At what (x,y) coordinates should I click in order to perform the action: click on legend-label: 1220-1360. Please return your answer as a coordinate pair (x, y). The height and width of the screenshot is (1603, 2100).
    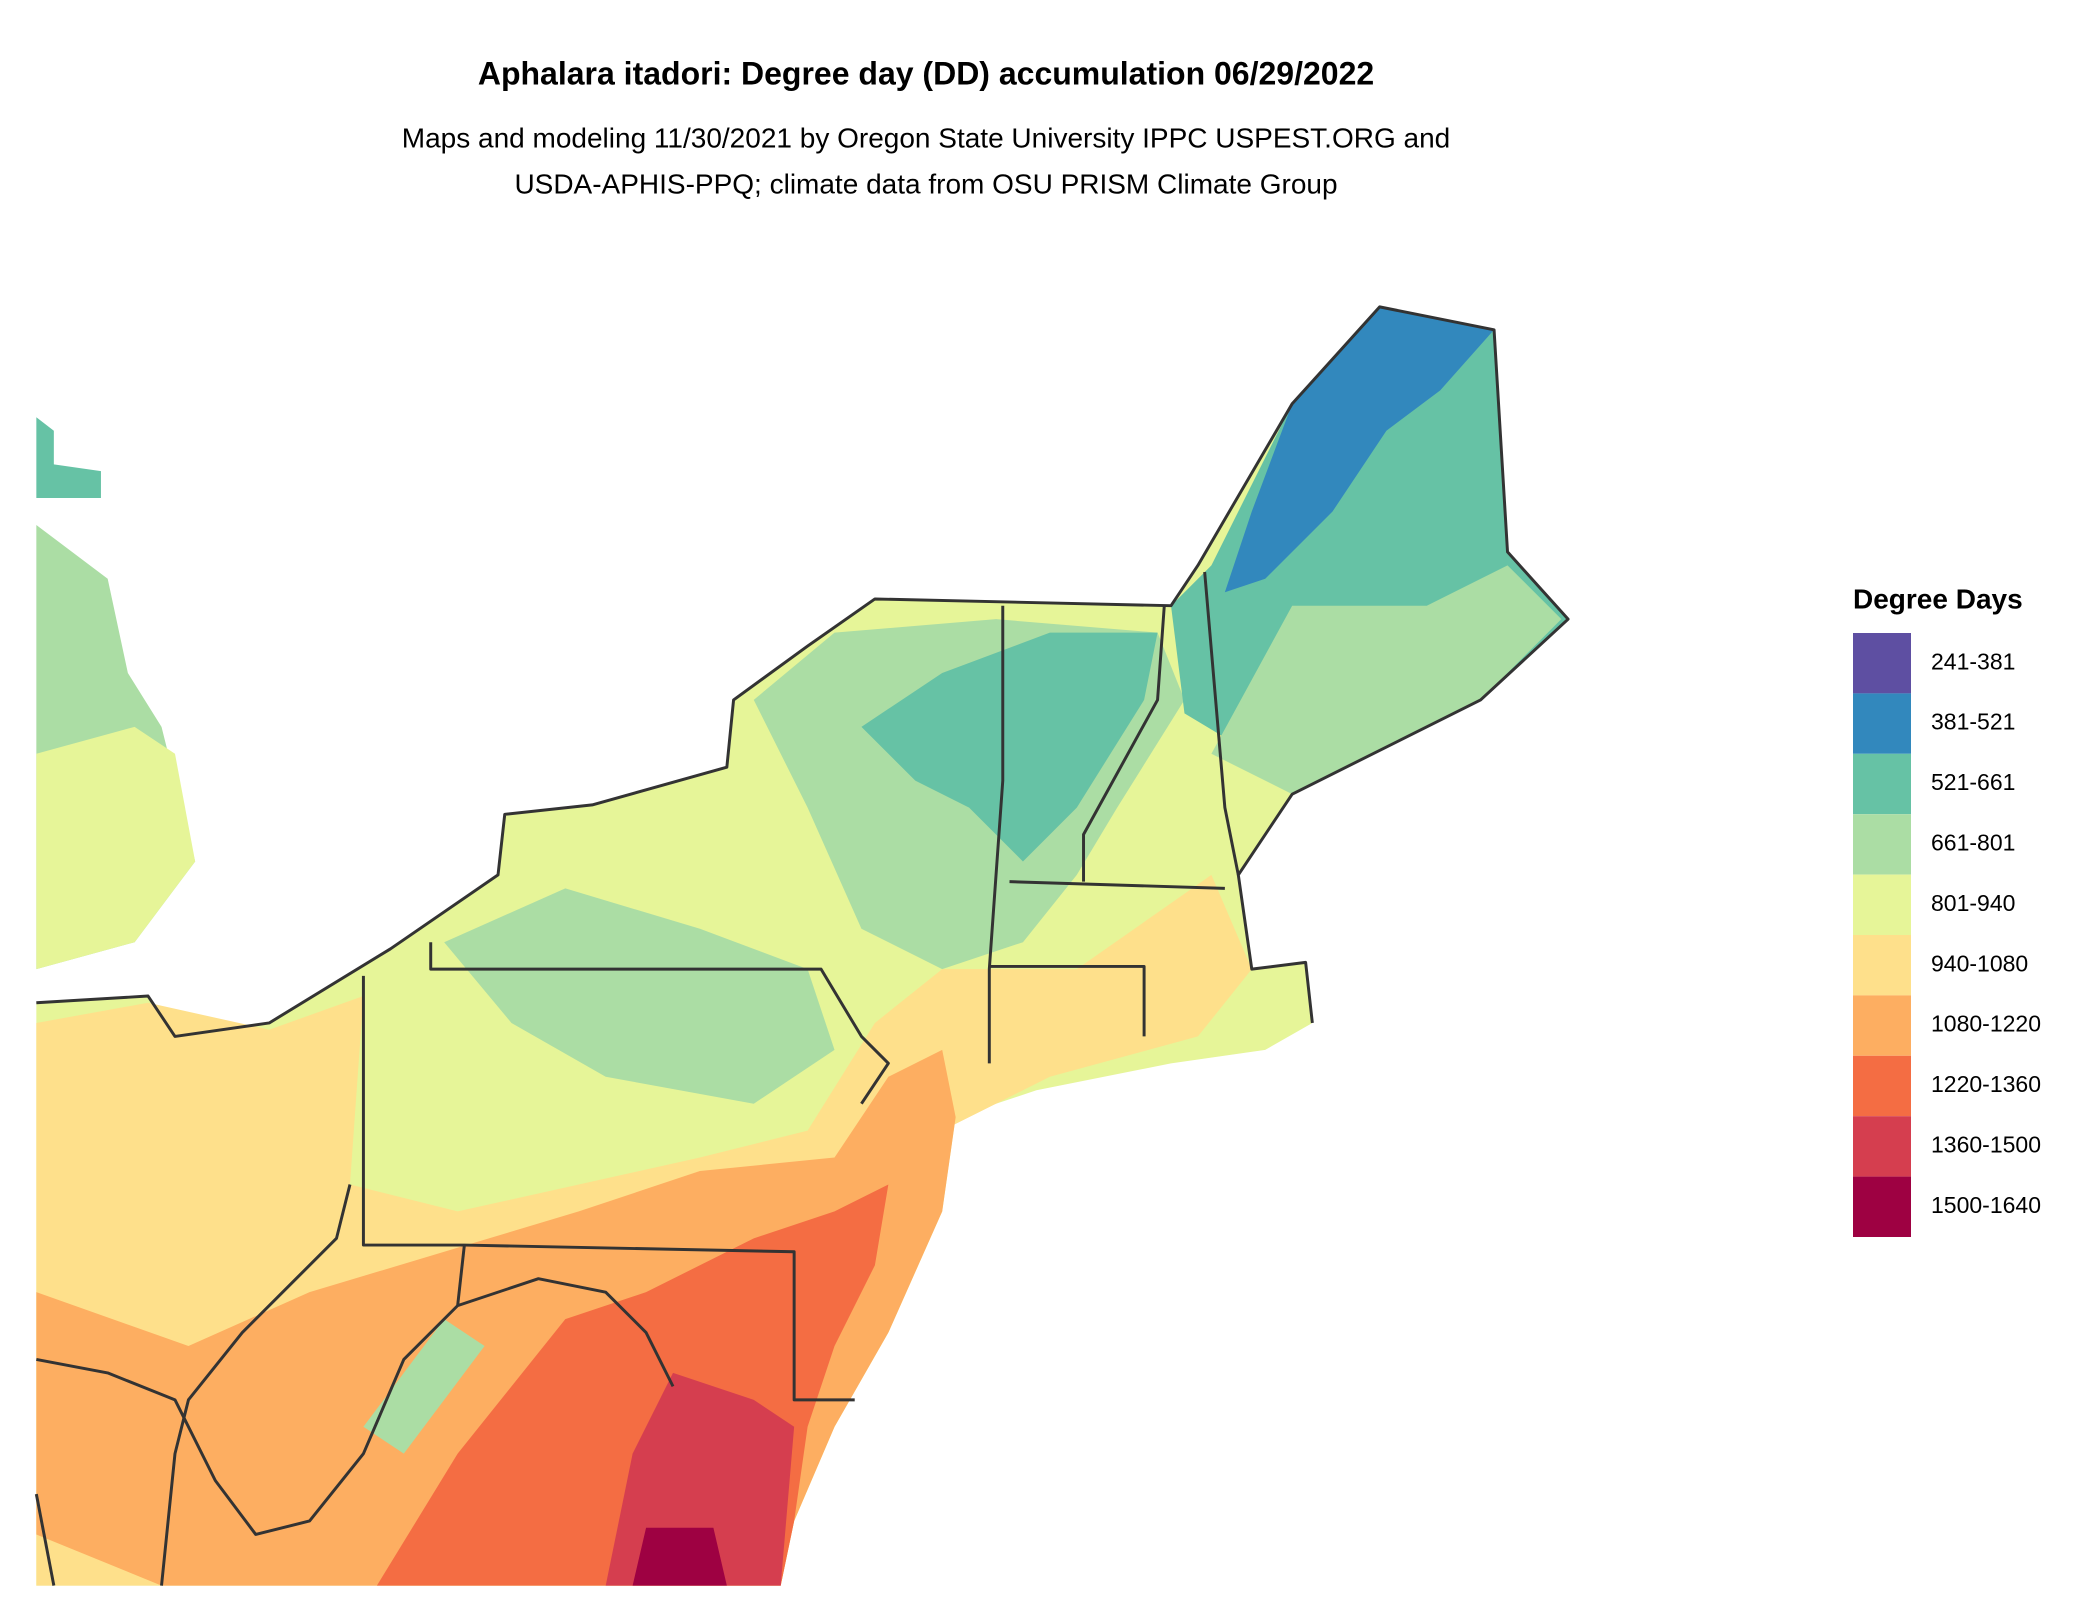
    Looking at the image, I should click on (1986, 1084).